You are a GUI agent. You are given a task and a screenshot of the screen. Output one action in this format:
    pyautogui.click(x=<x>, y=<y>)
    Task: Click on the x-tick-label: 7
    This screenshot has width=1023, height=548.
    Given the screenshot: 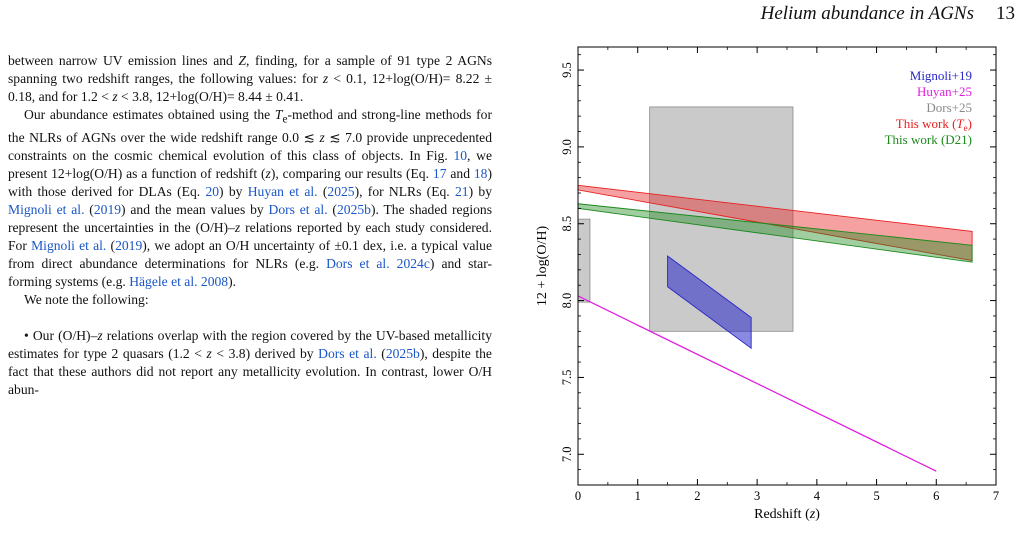 What is the action you would take?
    pyautogui.click(x=996, y=496)
    